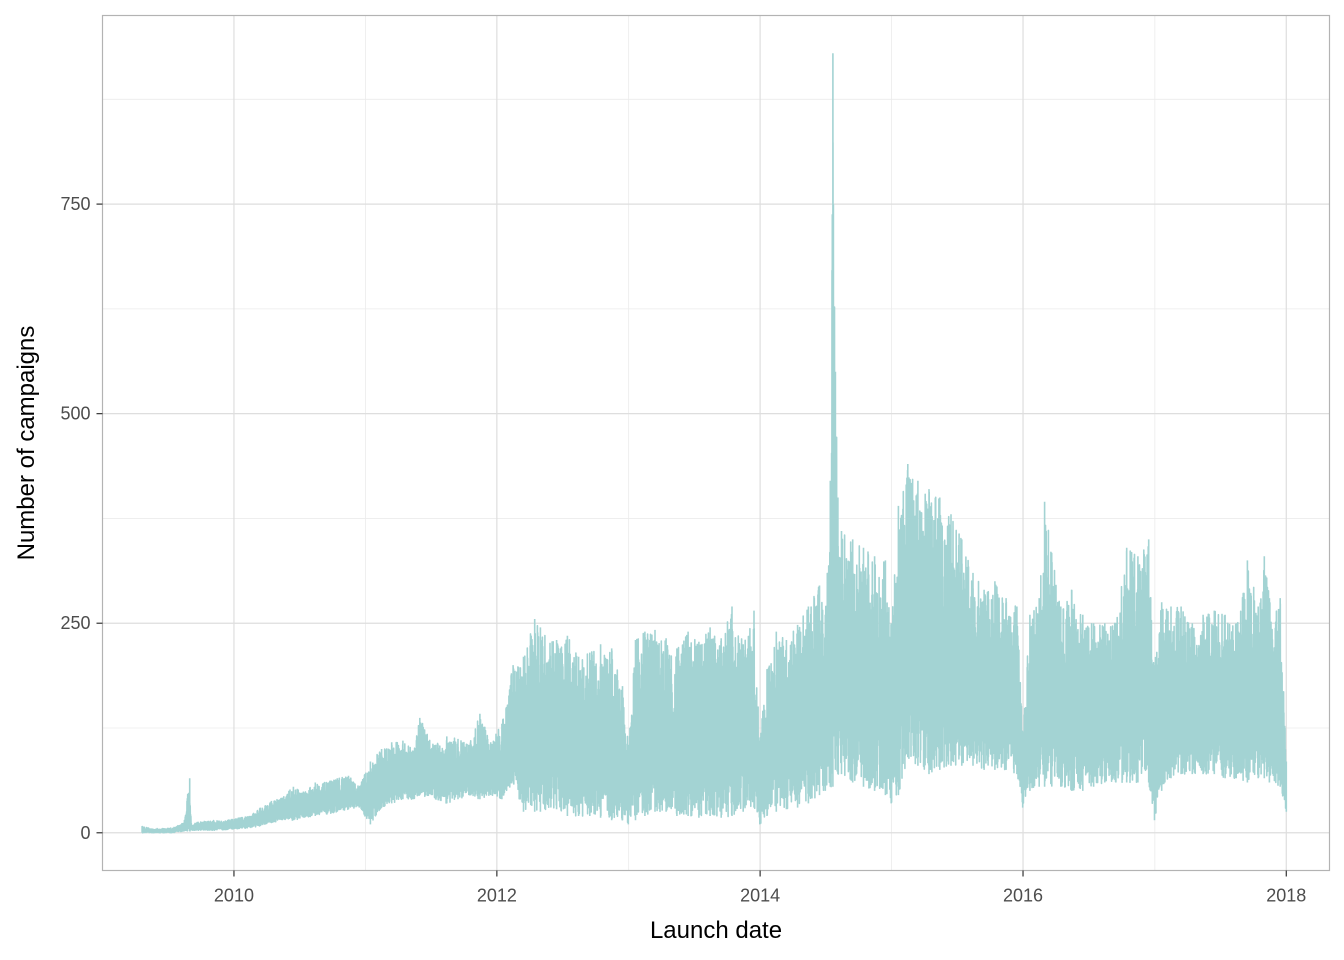  I want to click on x-tick-label-2012: 2012, so click(497, 896).